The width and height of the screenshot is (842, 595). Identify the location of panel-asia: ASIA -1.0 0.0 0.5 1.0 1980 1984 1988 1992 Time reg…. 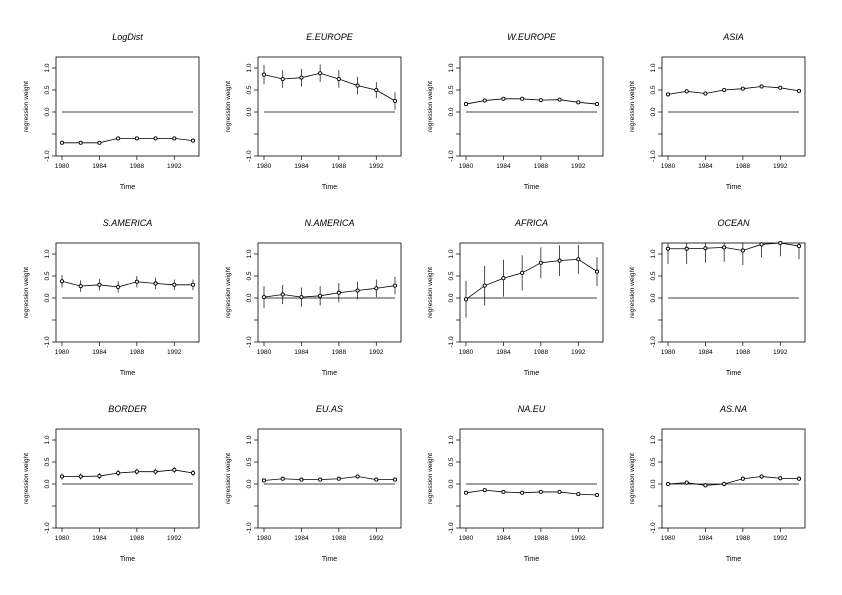
(717, 111).